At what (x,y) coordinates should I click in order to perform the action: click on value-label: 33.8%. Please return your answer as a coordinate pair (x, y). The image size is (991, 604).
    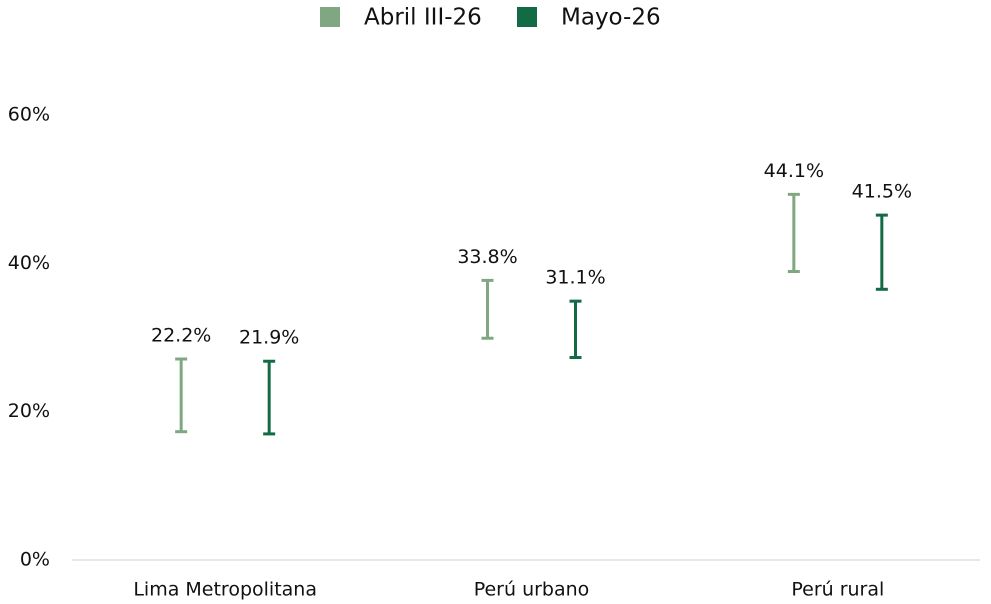
    Looking at the image, I should click on (487, 257).